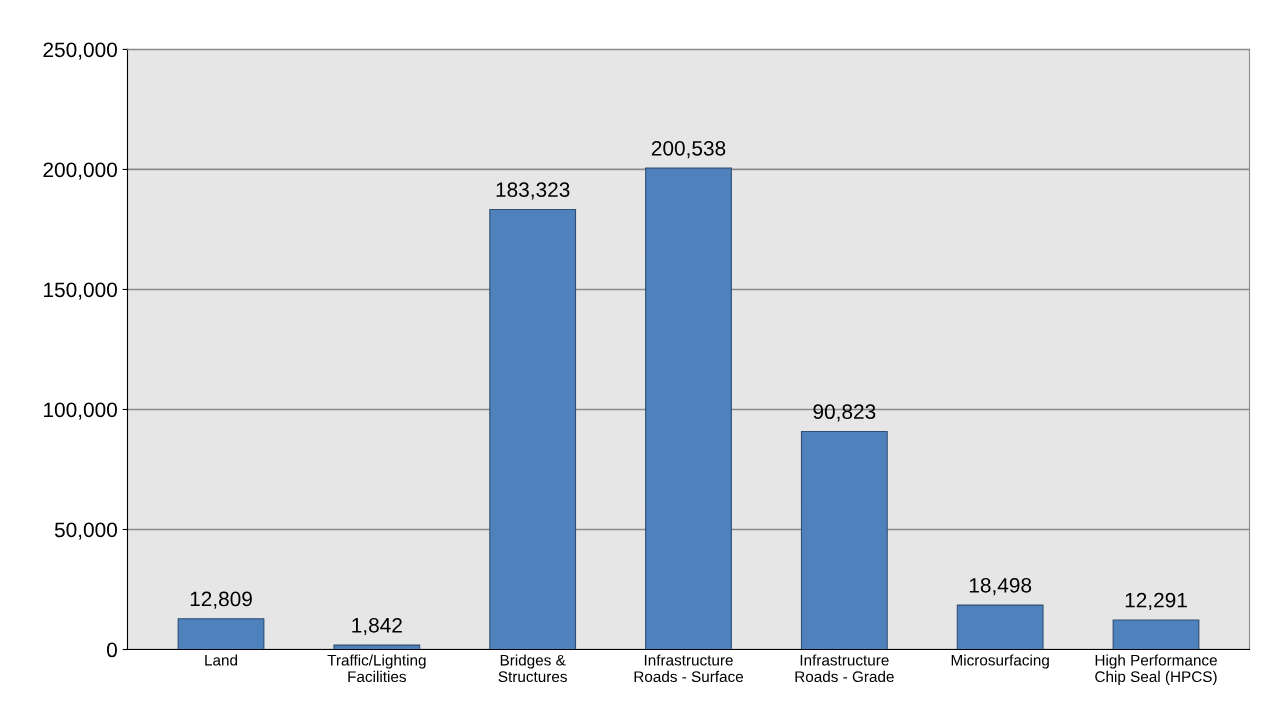 This screenshot has height=706, width=1275. Describe the element at coordinates (85, 531) in the screenshot. I see `y-tick-label: 50,000` at that location.